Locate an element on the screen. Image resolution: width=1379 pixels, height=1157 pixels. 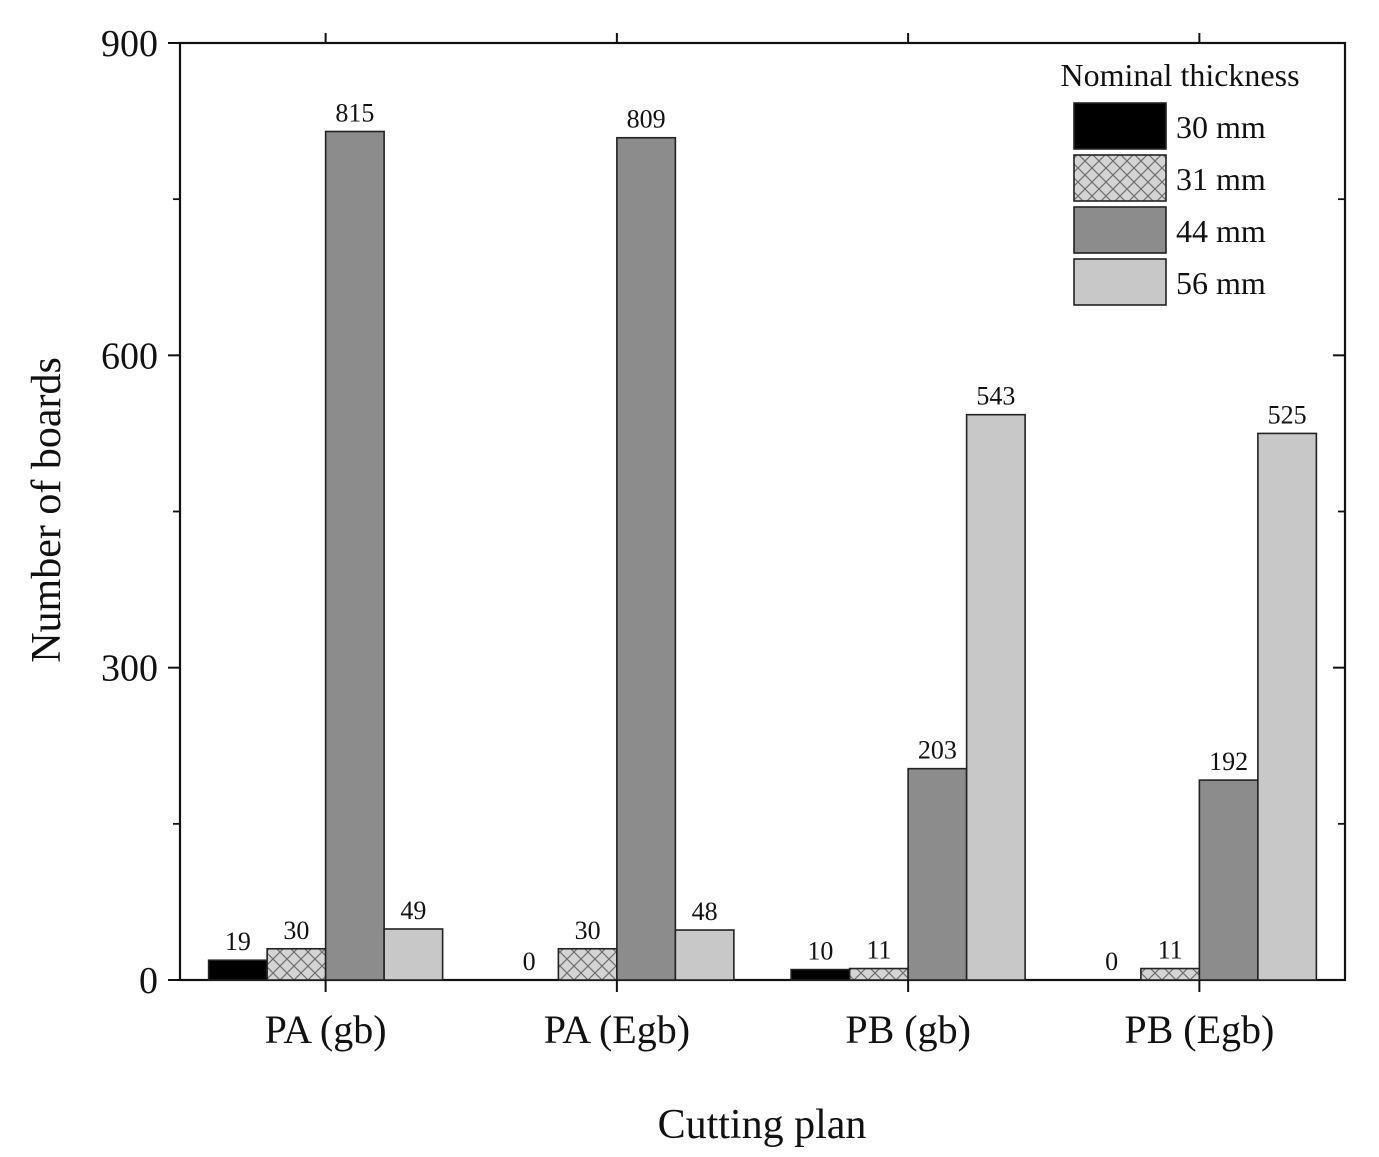
legend-label: 30 mm is located at coordinates (1221, 127).